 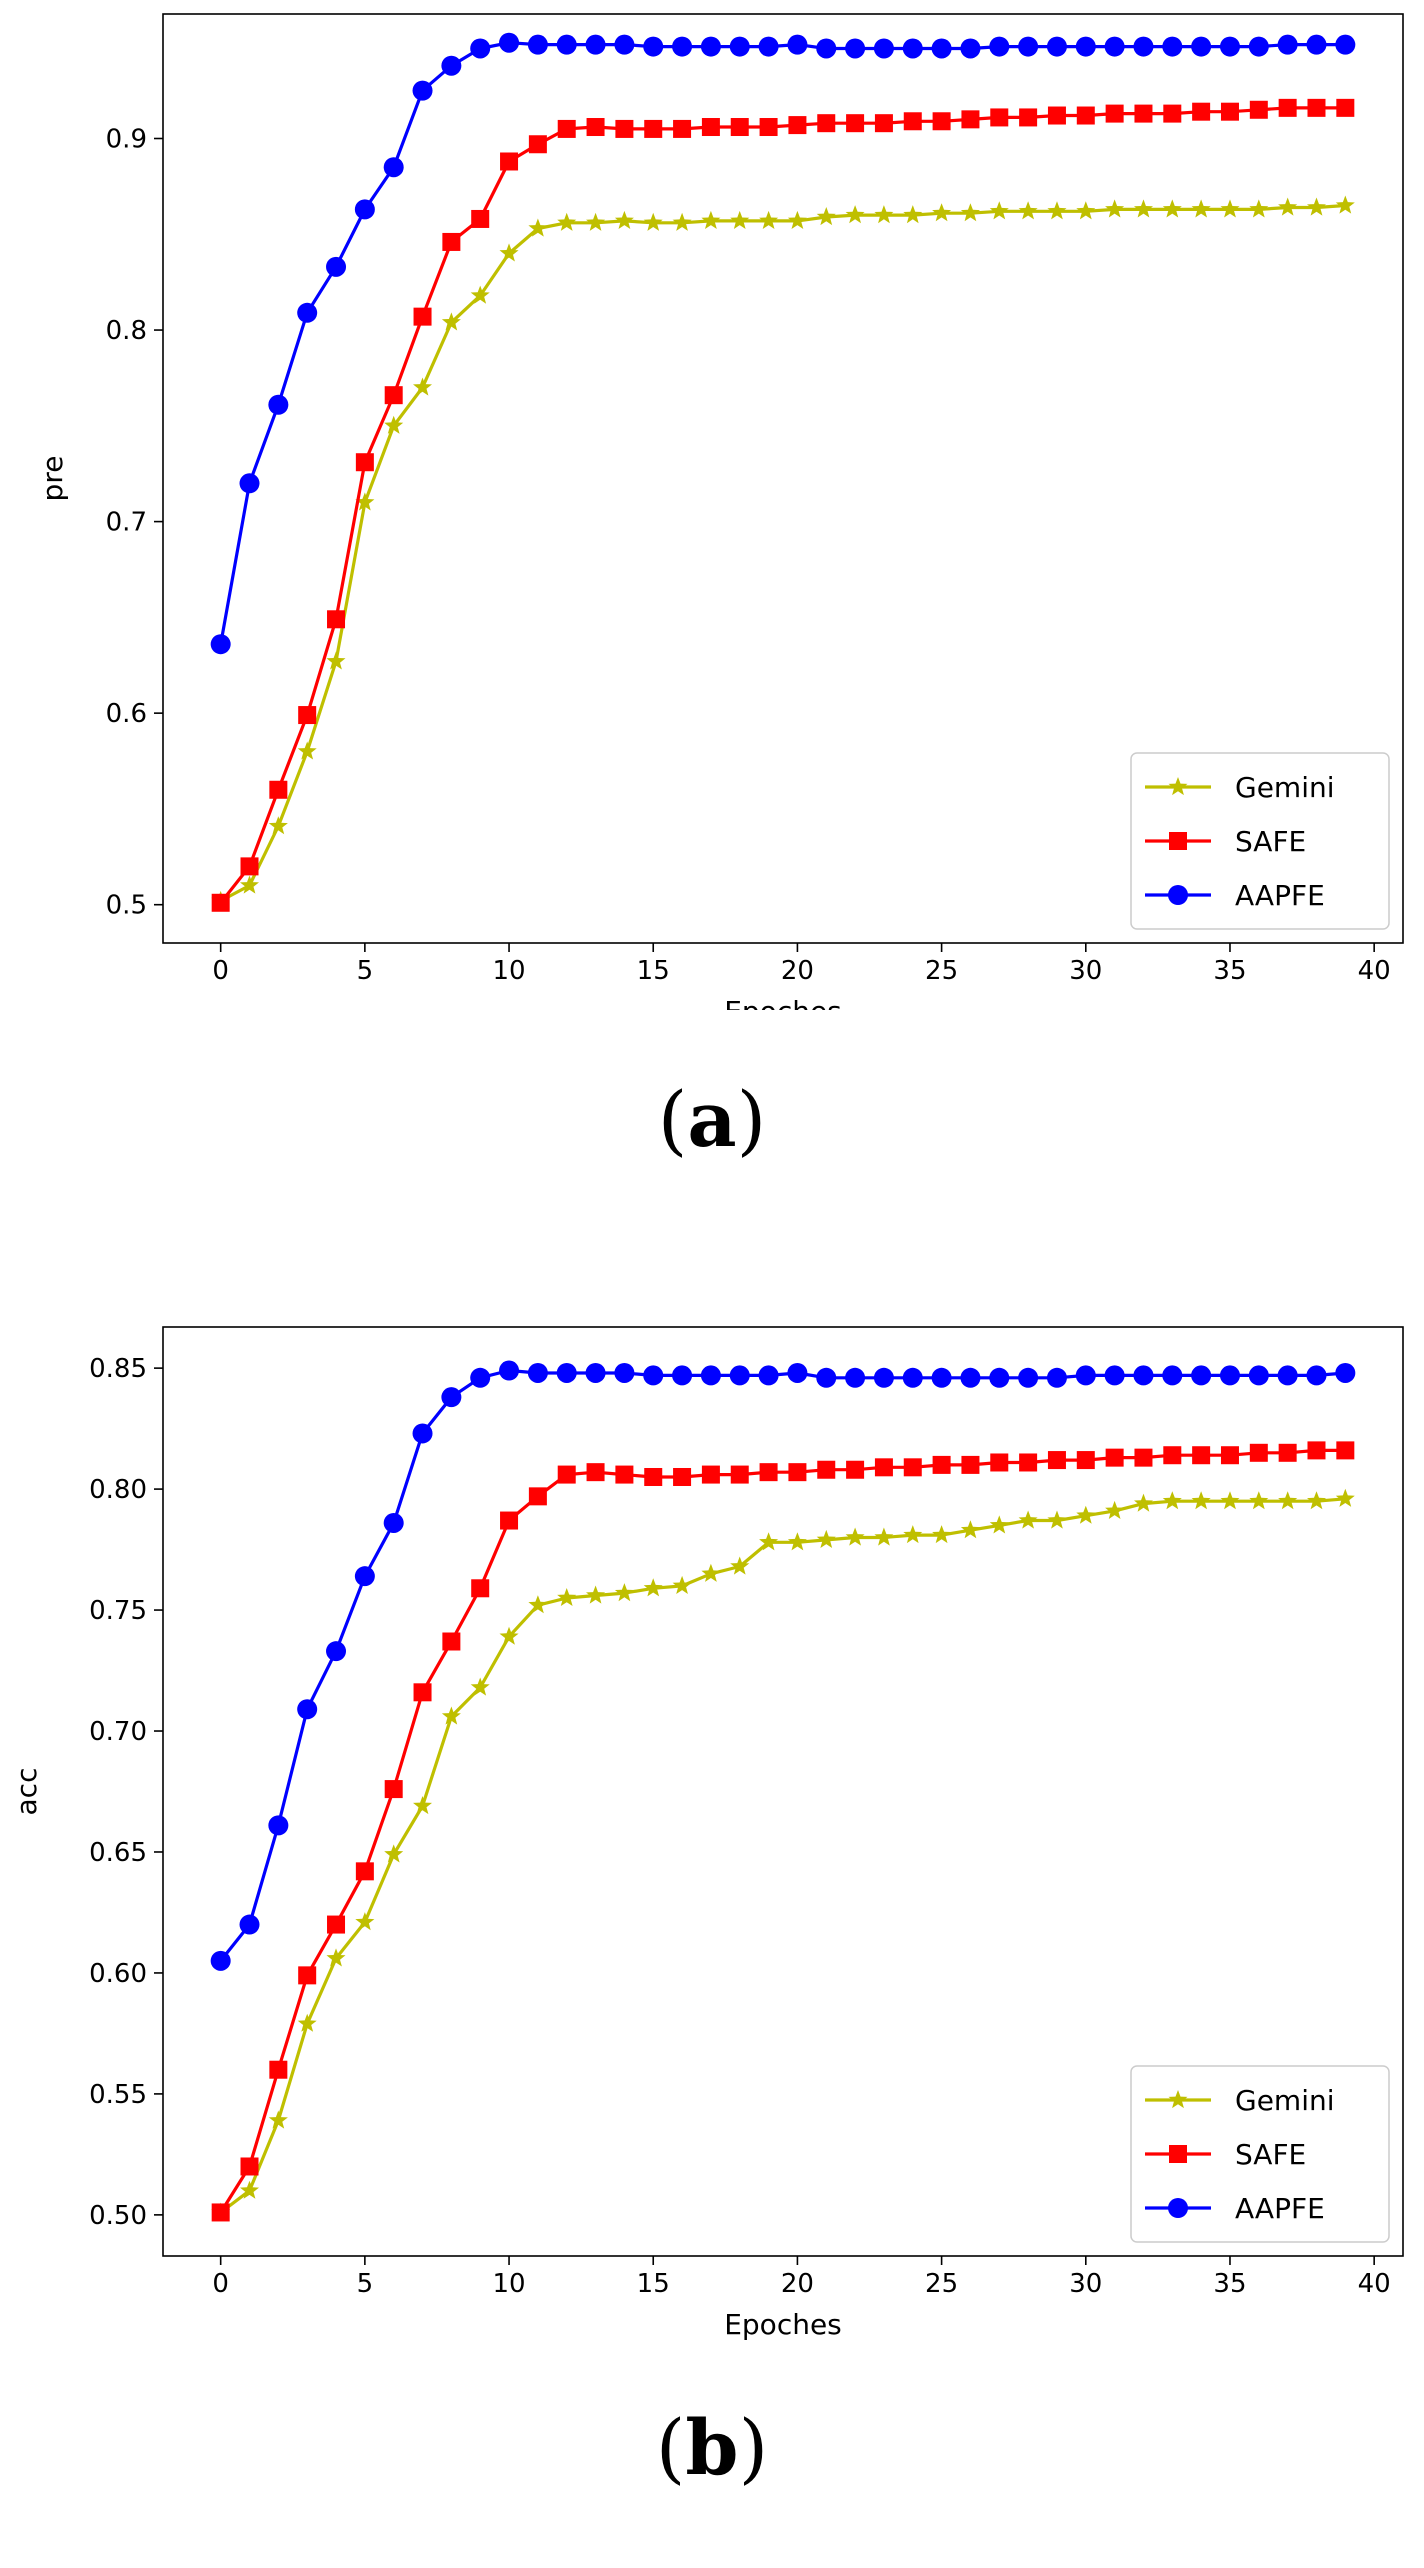 What do you see at coordinates (1229, 971) in the screenshot?
I see `x-tick-label: 35` at bounding box center [1229, 971].